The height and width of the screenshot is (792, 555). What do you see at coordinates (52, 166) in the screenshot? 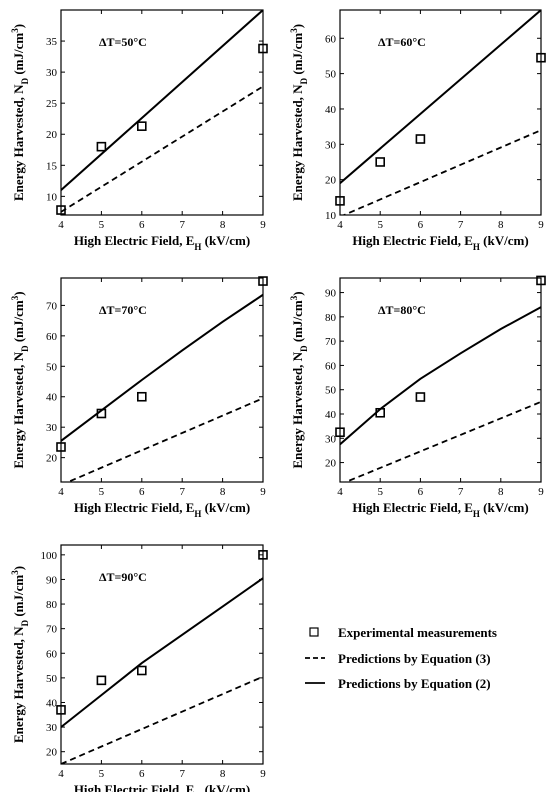
I see `y-tick-label: 15` at bounding box center [52, 166].